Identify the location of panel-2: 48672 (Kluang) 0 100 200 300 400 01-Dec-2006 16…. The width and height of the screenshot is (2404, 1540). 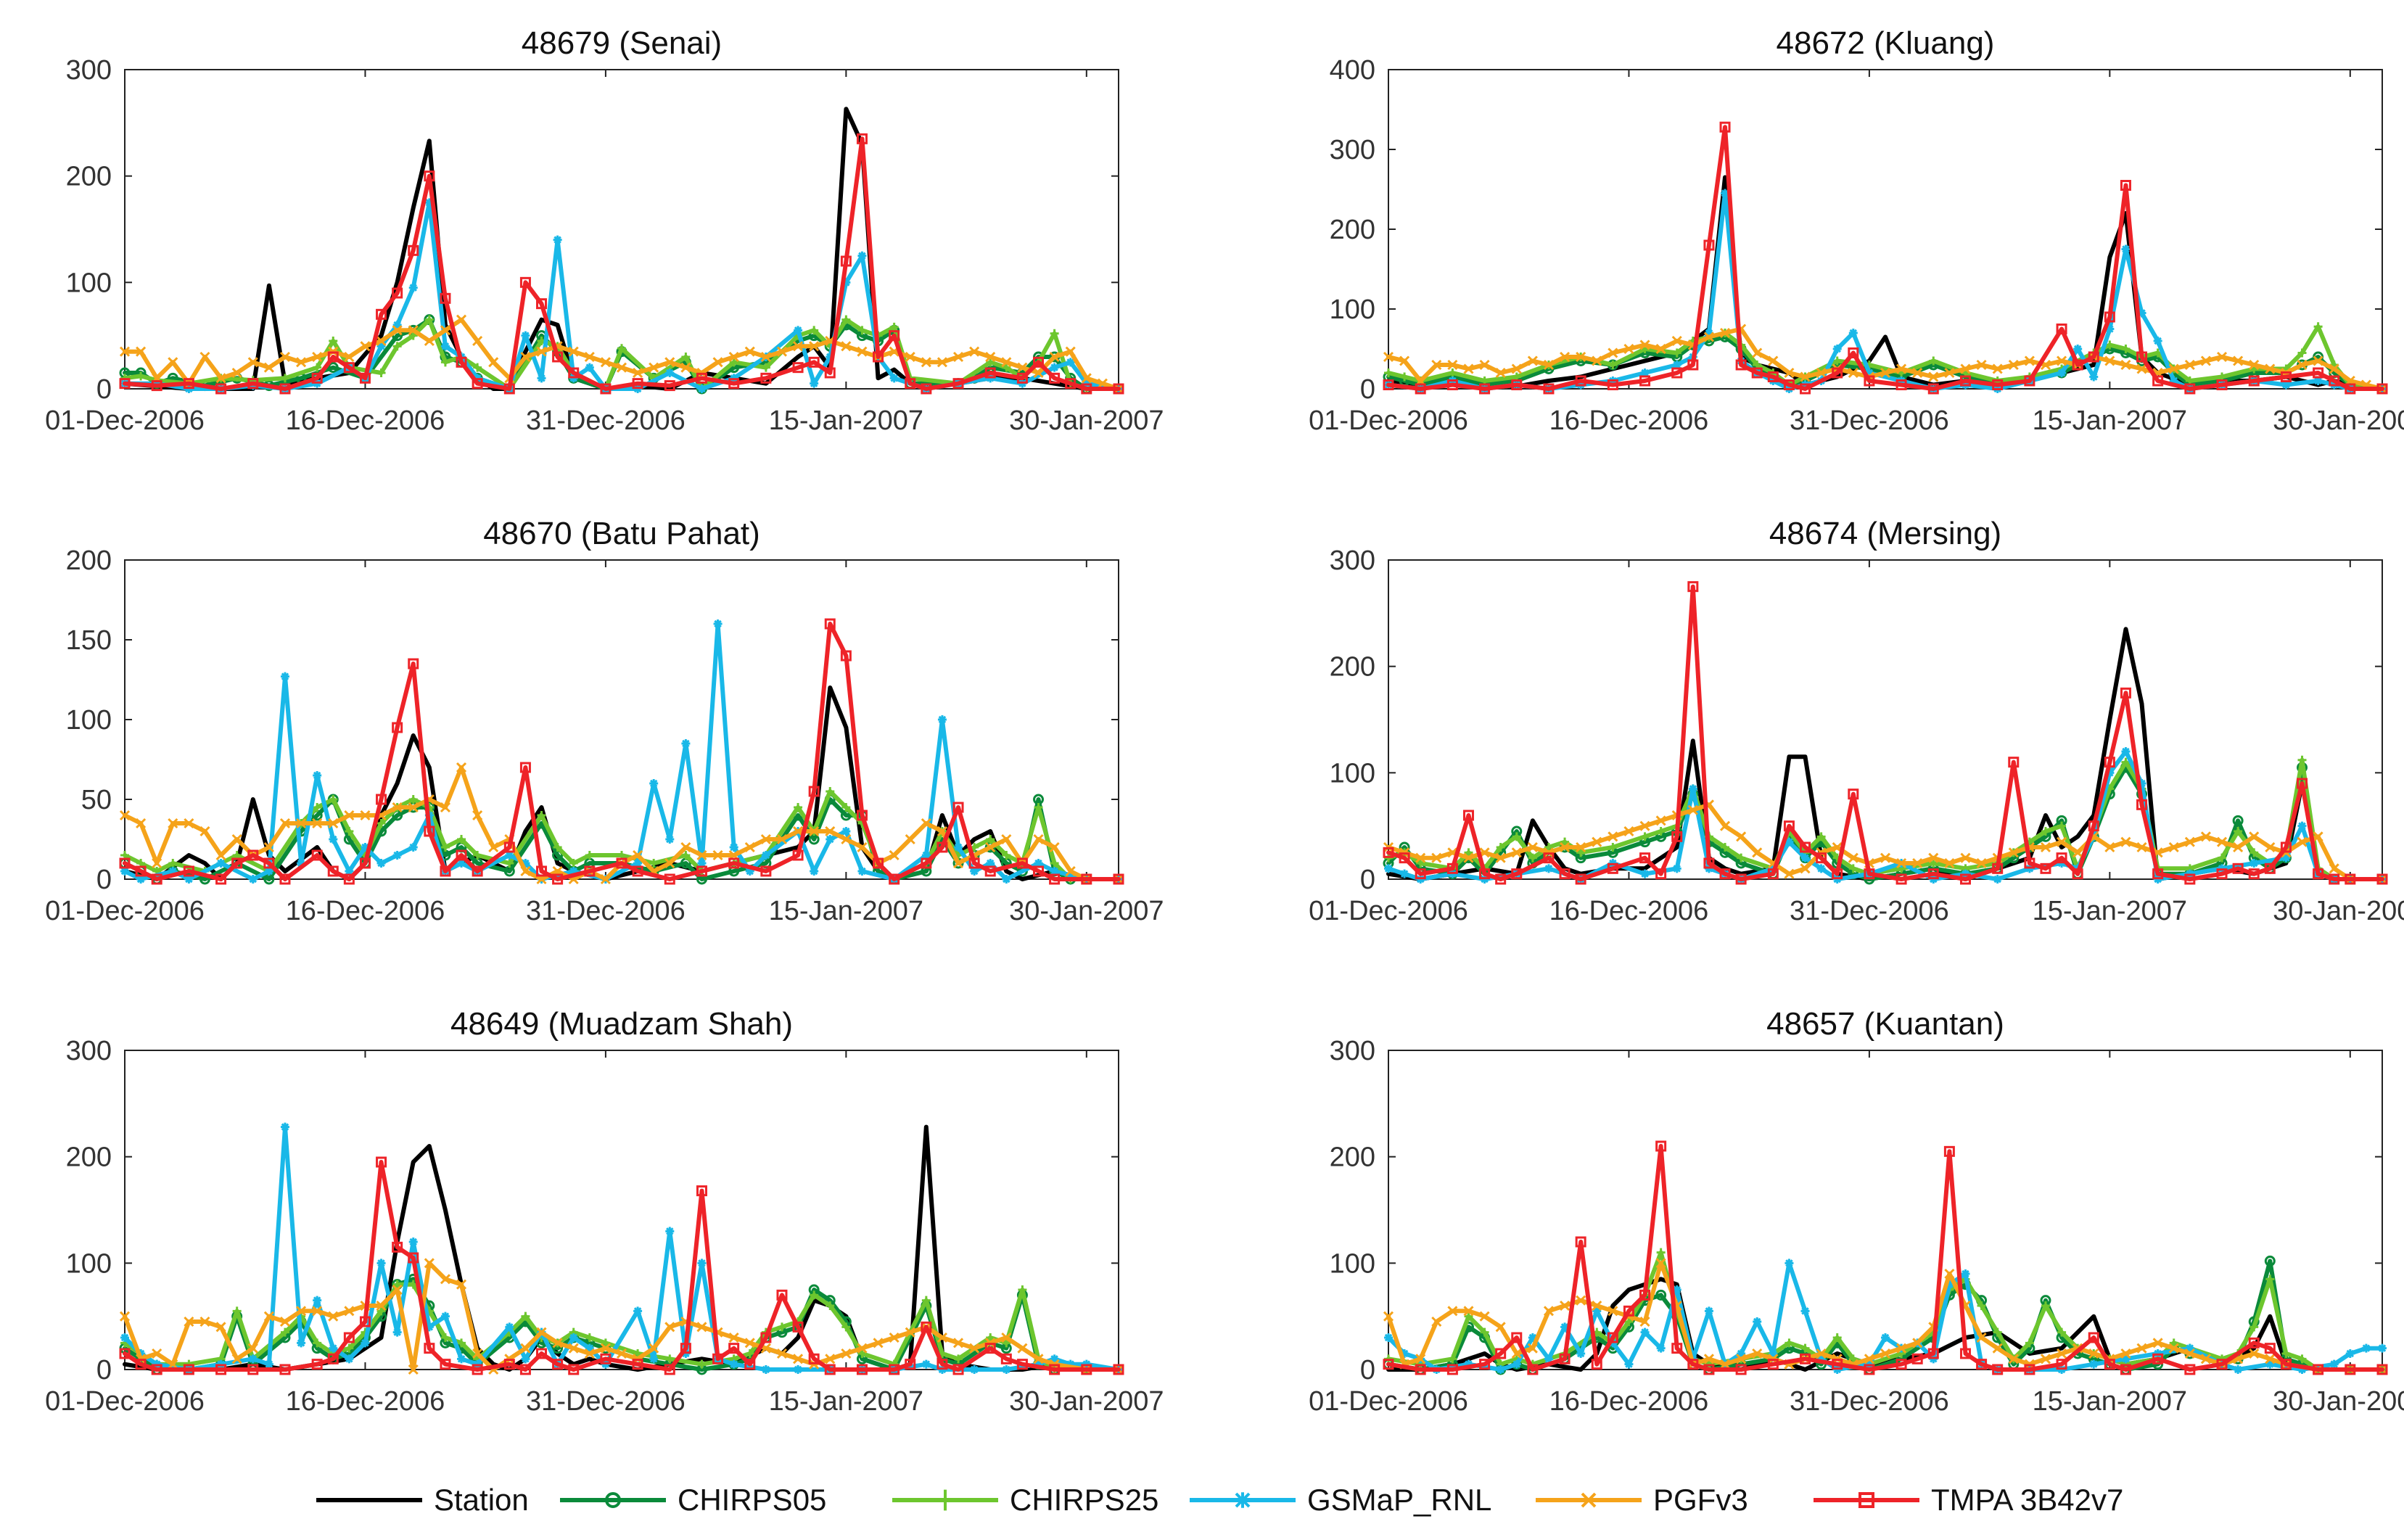
(1856, 231).